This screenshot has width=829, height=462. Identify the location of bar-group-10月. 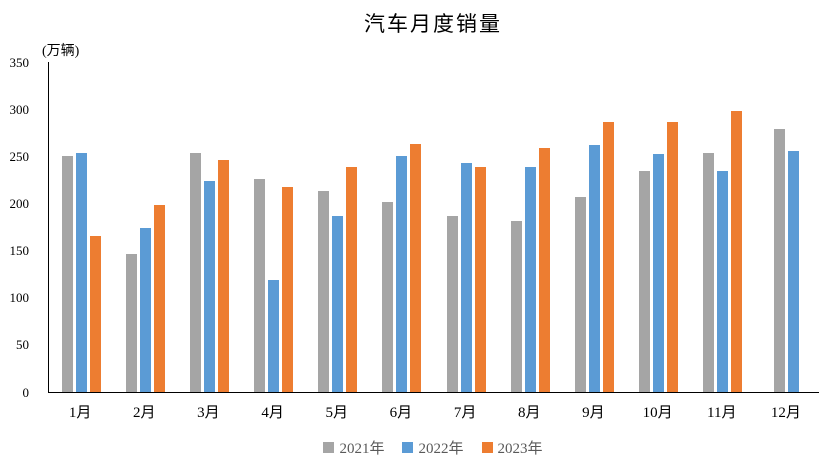
(659, 227).